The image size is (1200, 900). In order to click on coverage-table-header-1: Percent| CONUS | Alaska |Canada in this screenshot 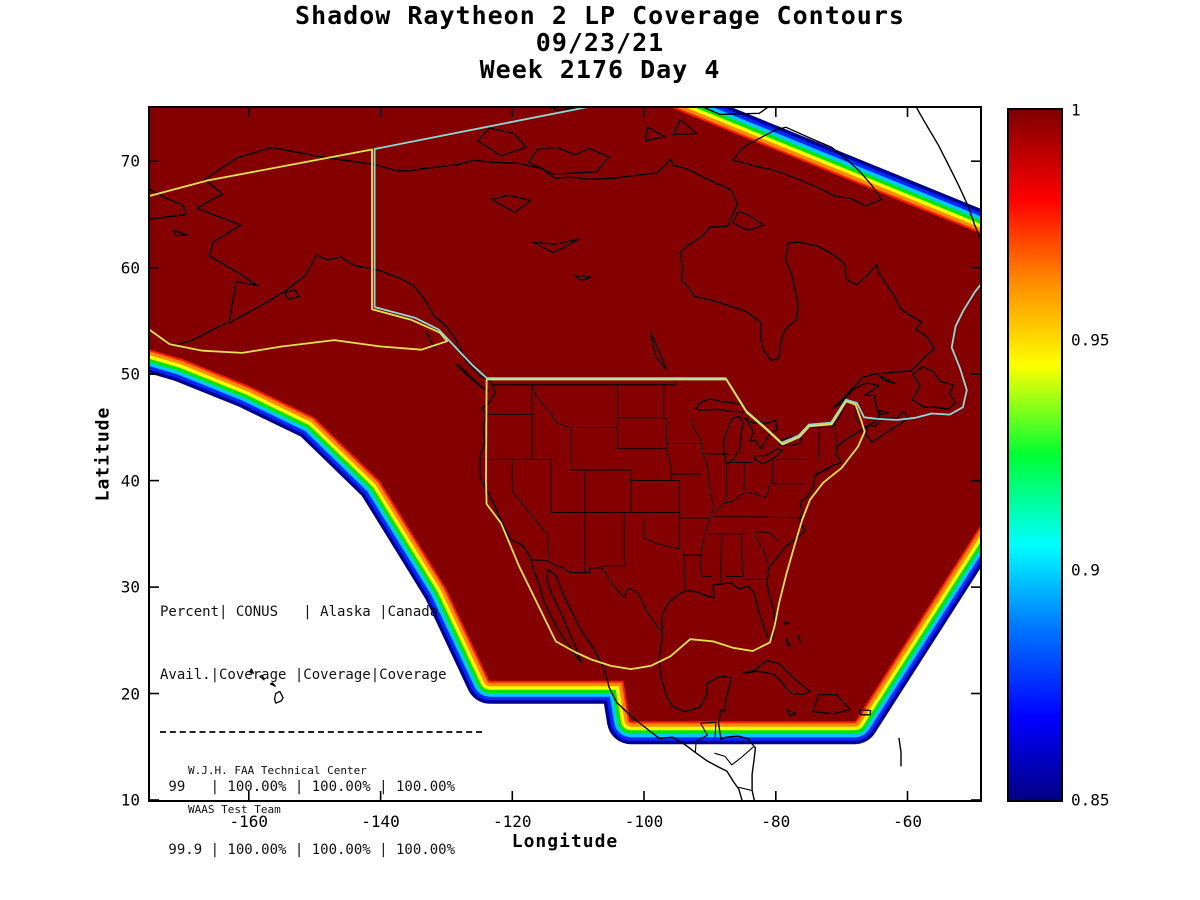, I will do `click(299, 612)`.